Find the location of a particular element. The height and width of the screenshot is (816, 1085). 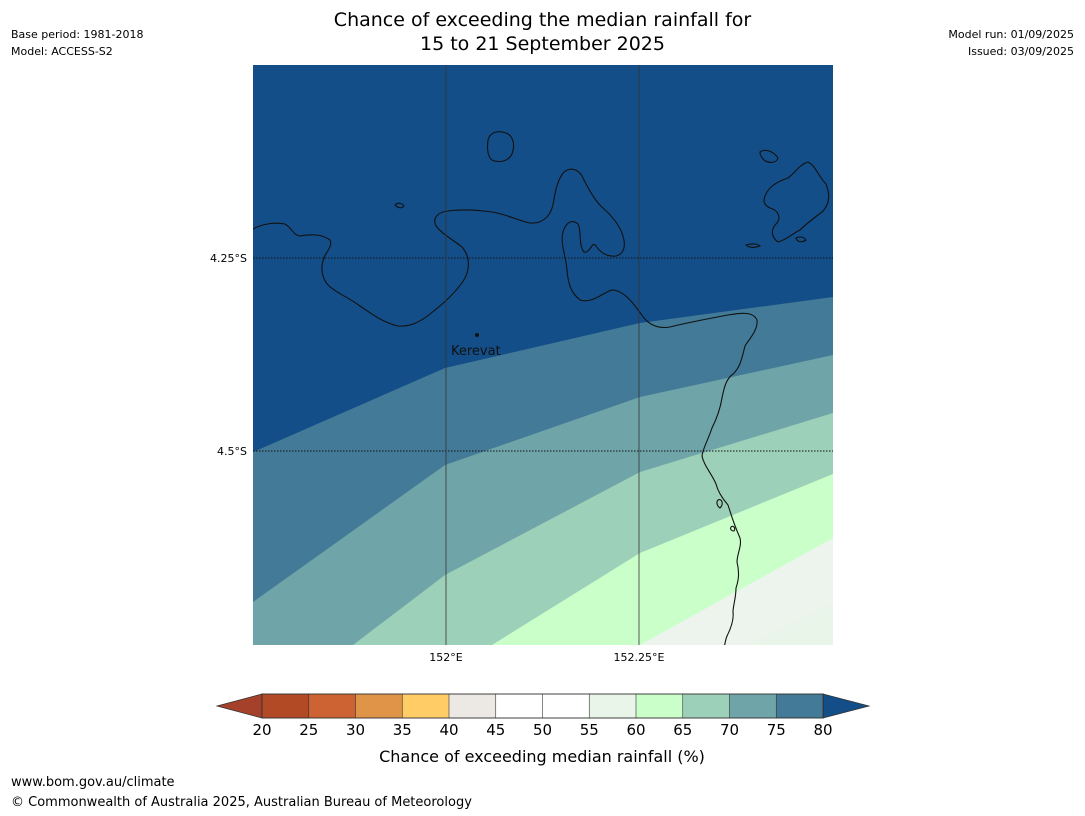

colorbar-tick-65: 65 is located at coordinates (682, 730).